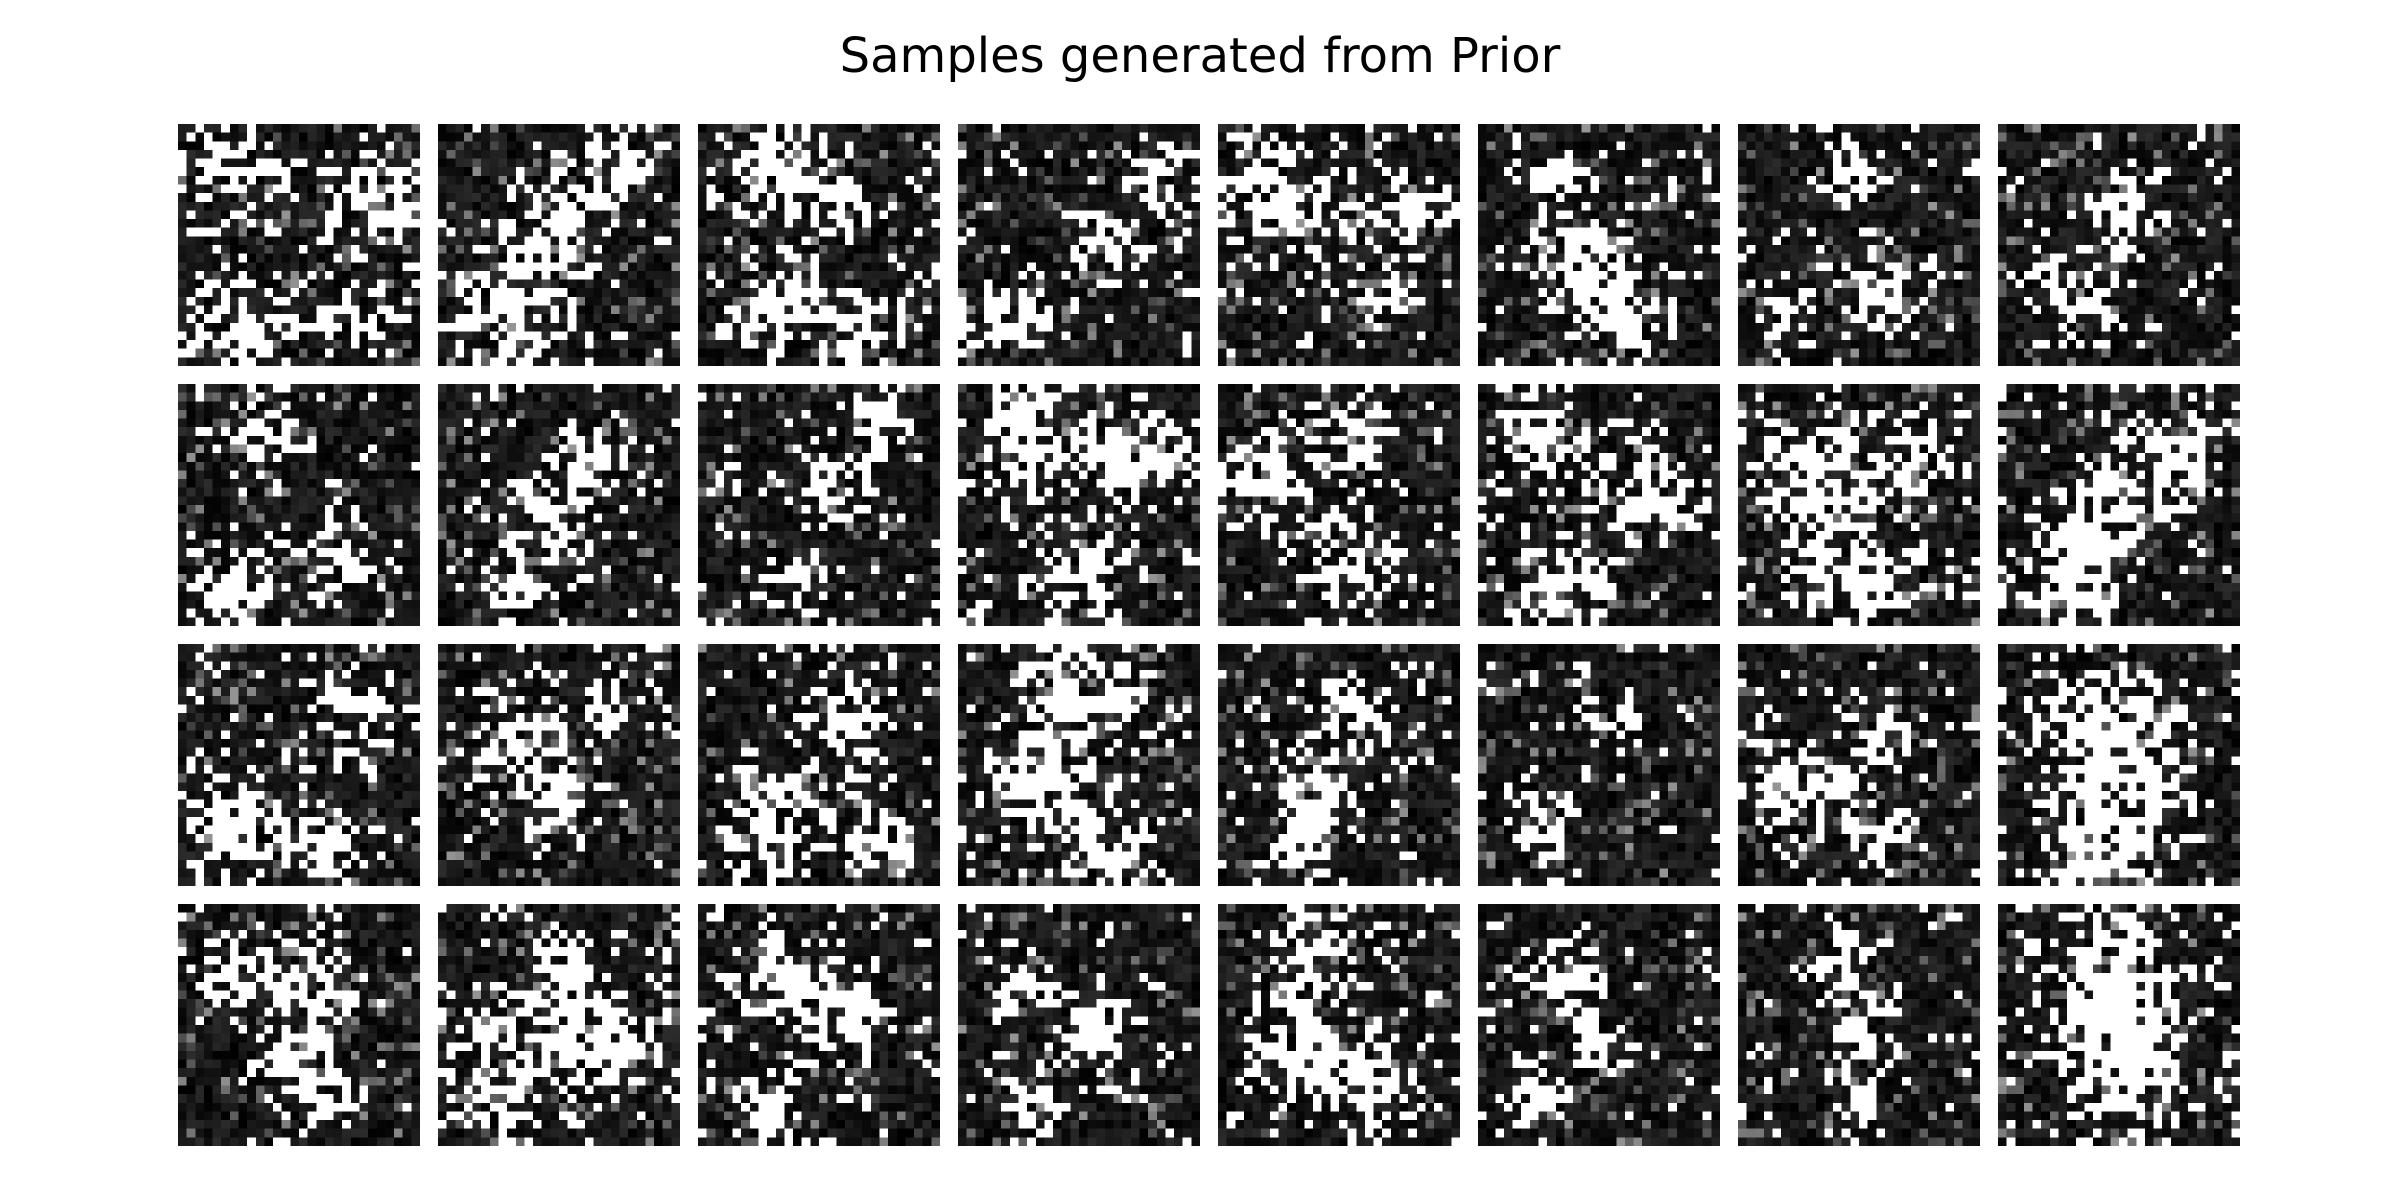 This screenshot has height=1200, width=2400. What do you see at coordinates (1599, 245) in the screenshot?
I see `sample-image-r0-c5` at bounding box center [1599, 245].